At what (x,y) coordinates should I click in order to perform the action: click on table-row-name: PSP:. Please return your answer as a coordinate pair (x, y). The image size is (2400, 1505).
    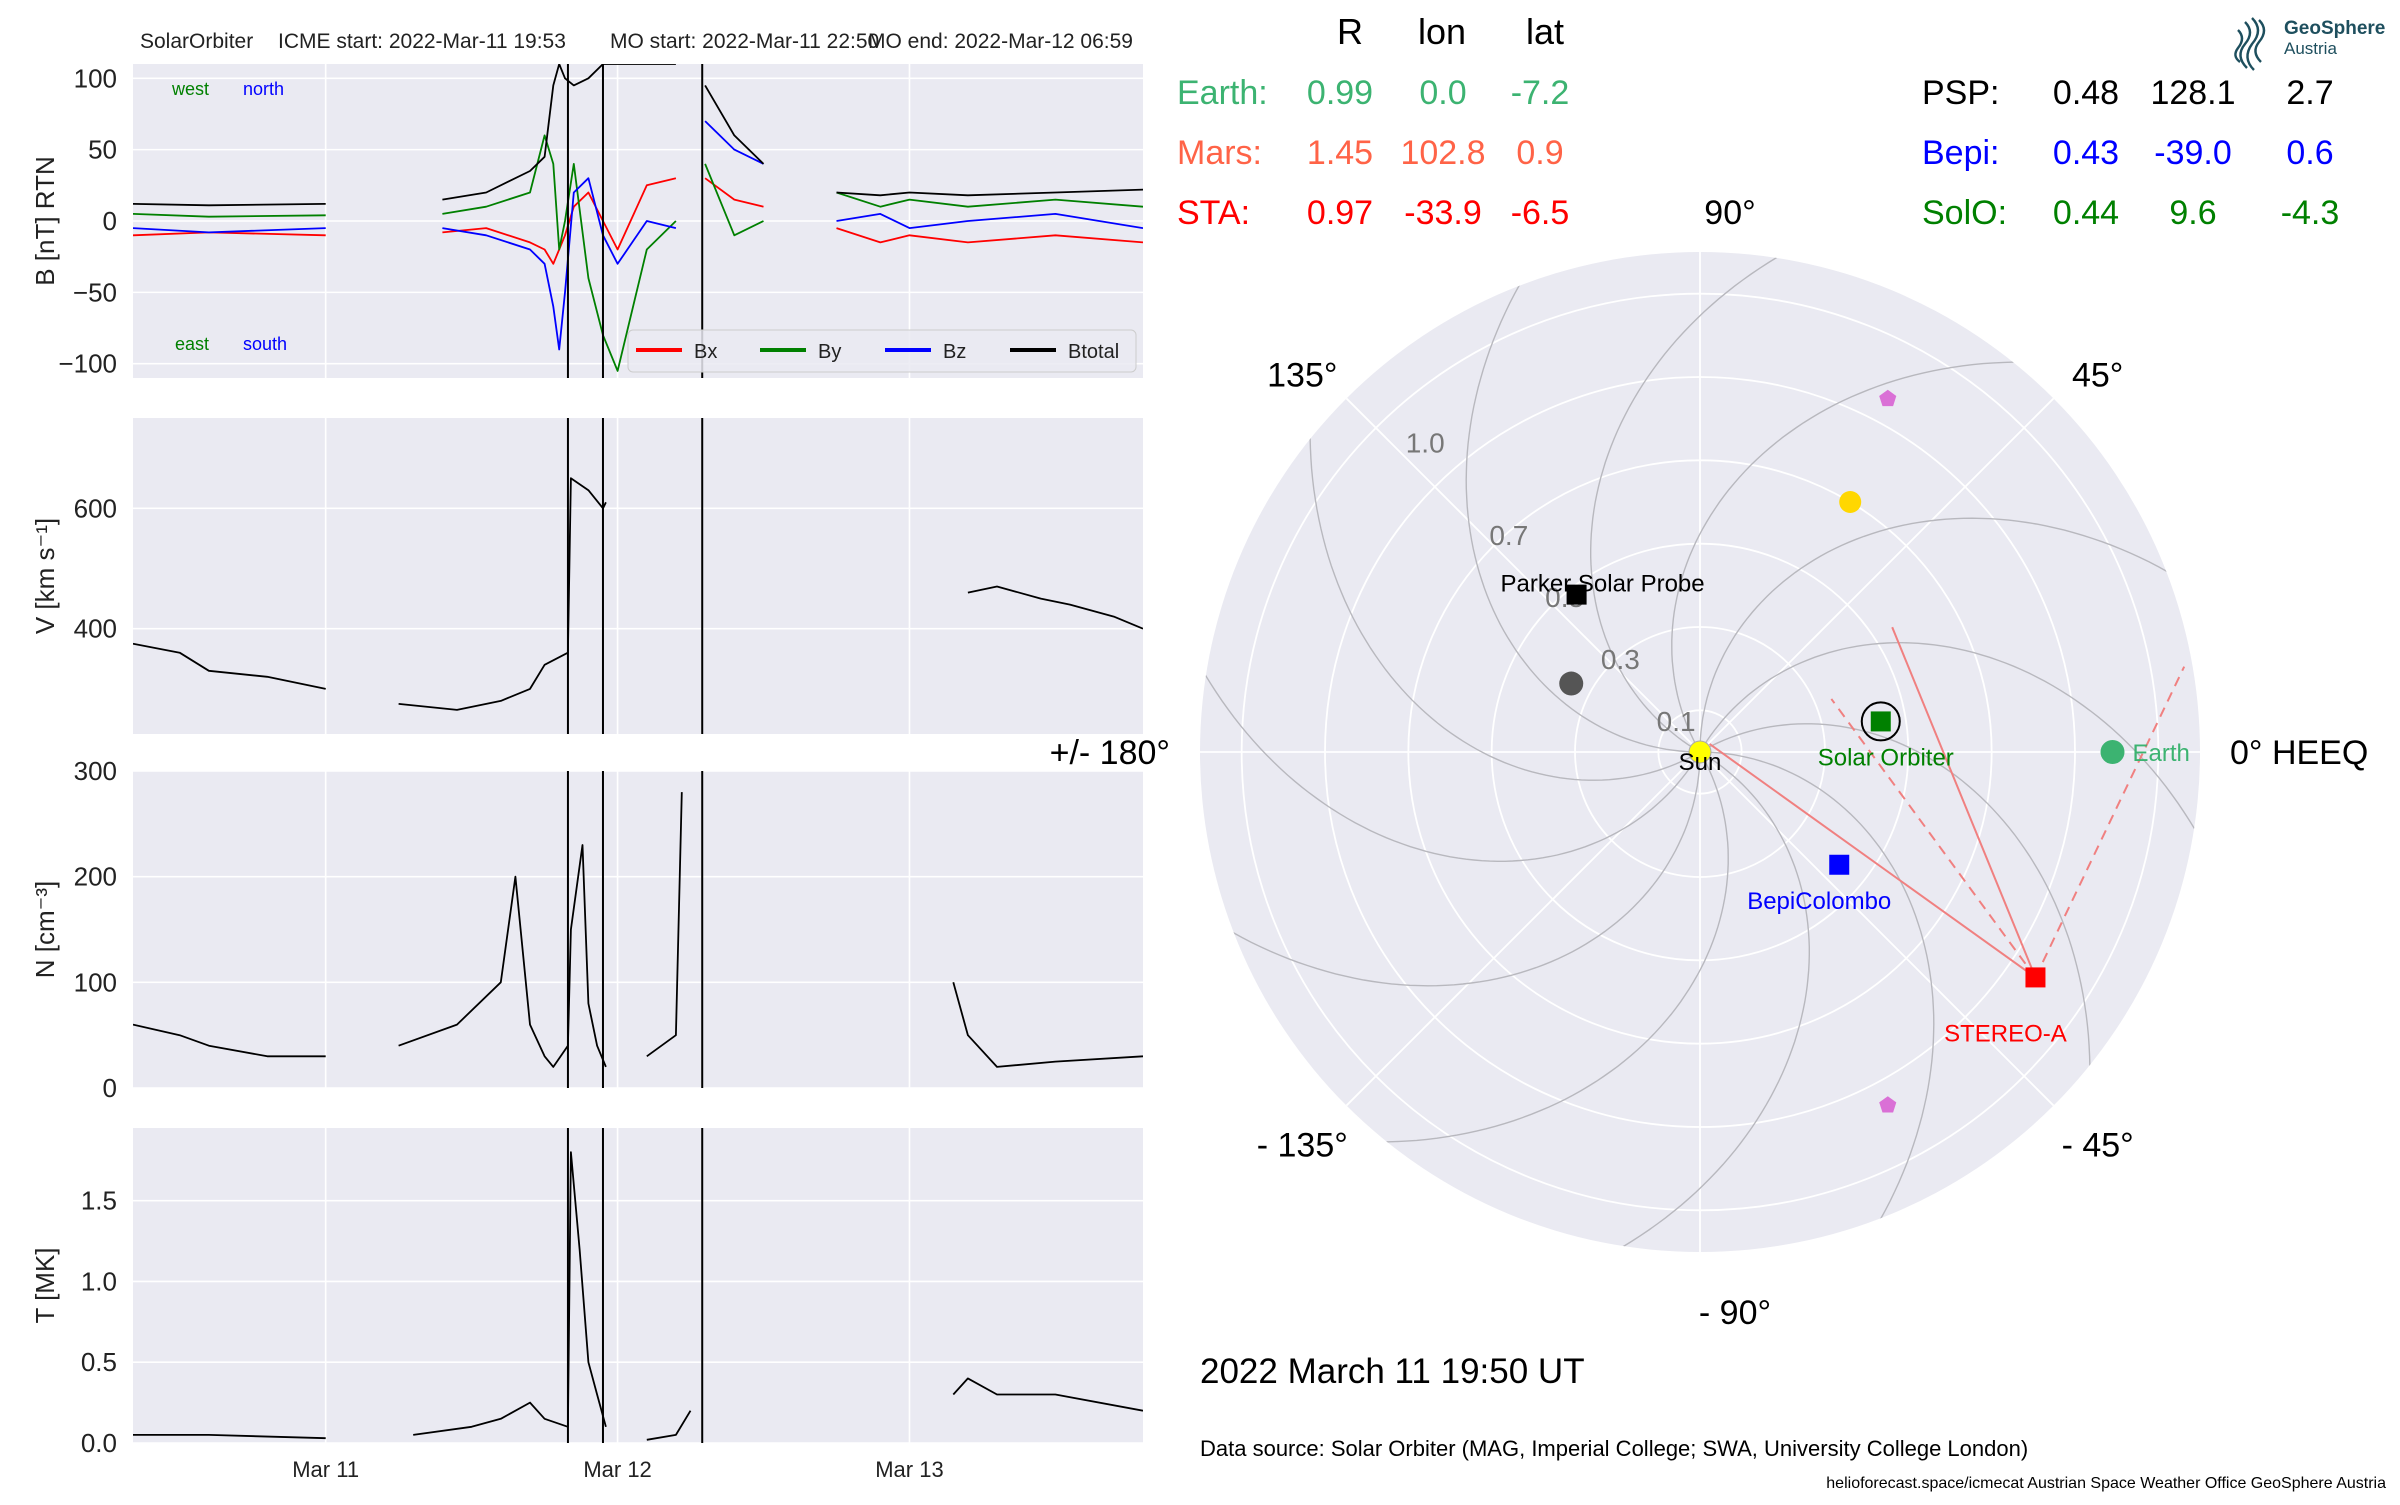
    Looking at the image, I should click on (1960, 93).